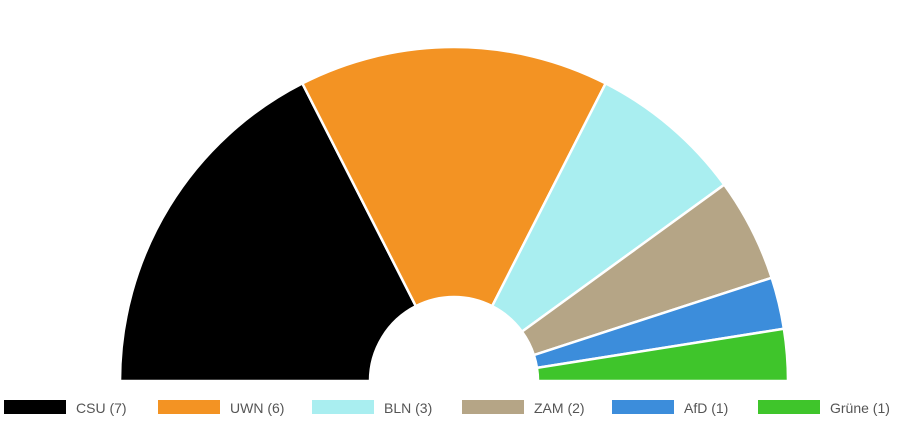 This screenshot has width=908, height=424. Describe the element at coordinates (343, 407) in the screenshot. I see `legend-swatch-bln` at that location.